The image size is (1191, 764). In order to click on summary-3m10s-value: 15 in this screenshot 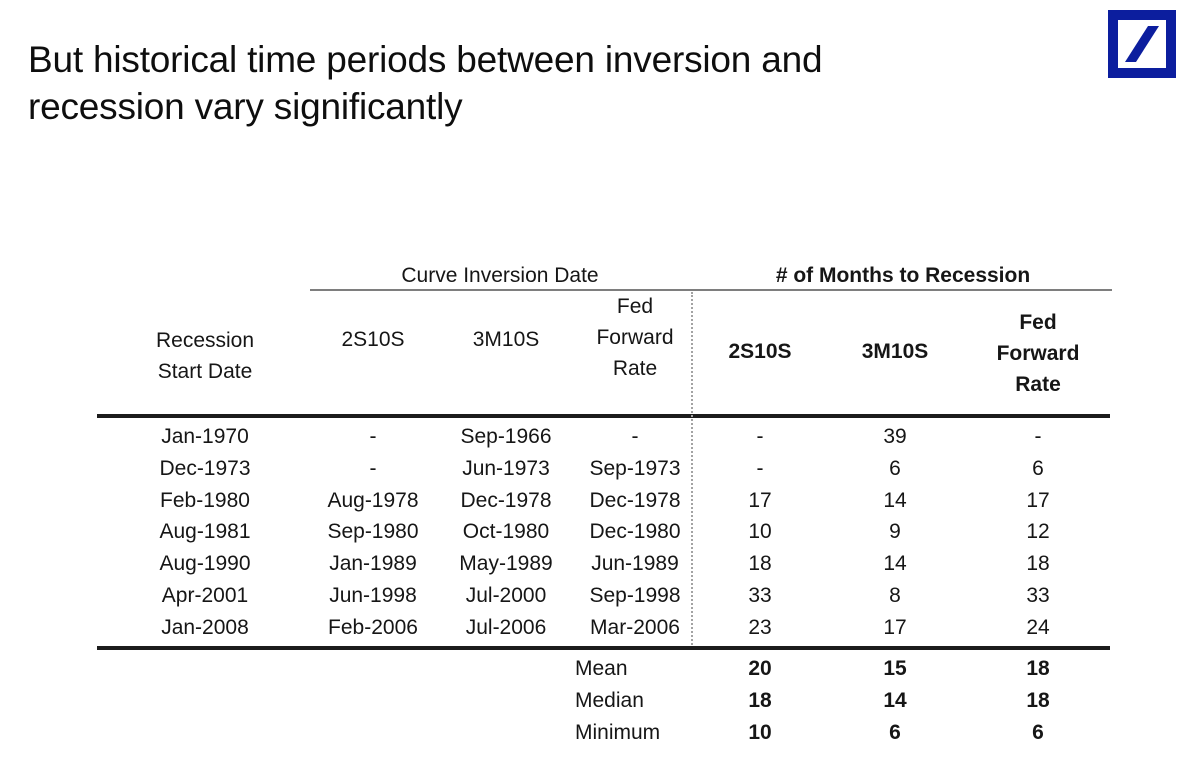, I will do `click(895, 668)`.